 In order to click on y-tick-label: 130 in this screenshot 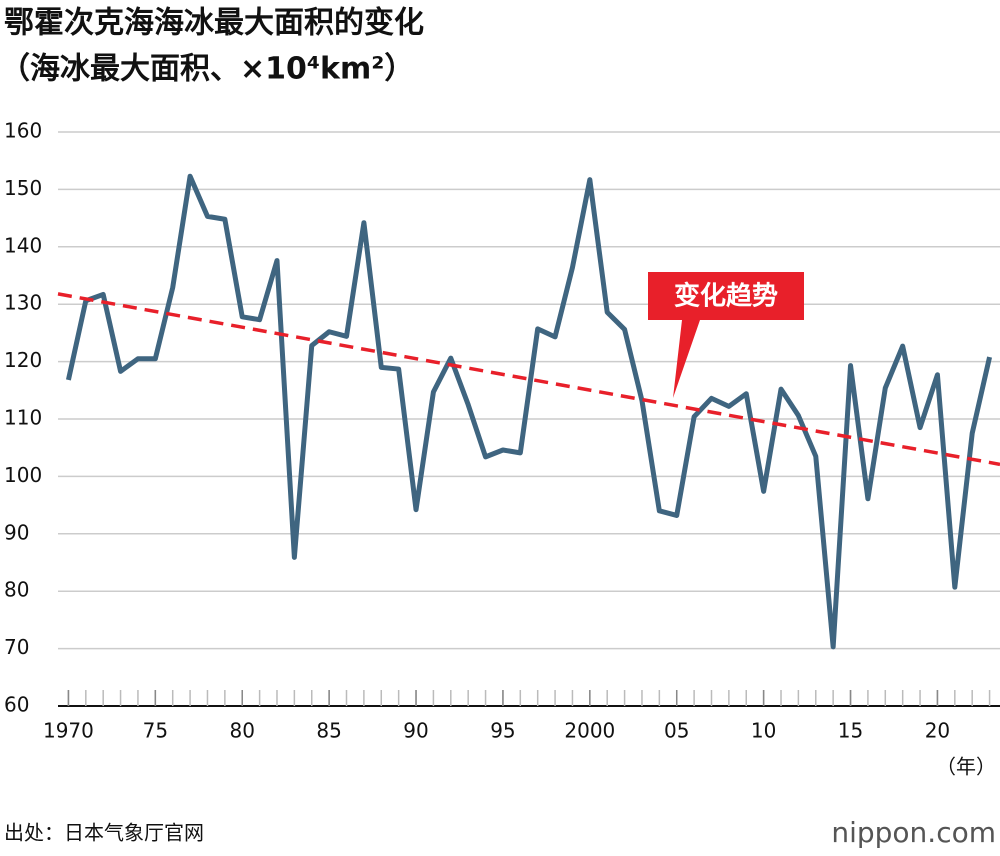, I will do `click(23, 303)`.